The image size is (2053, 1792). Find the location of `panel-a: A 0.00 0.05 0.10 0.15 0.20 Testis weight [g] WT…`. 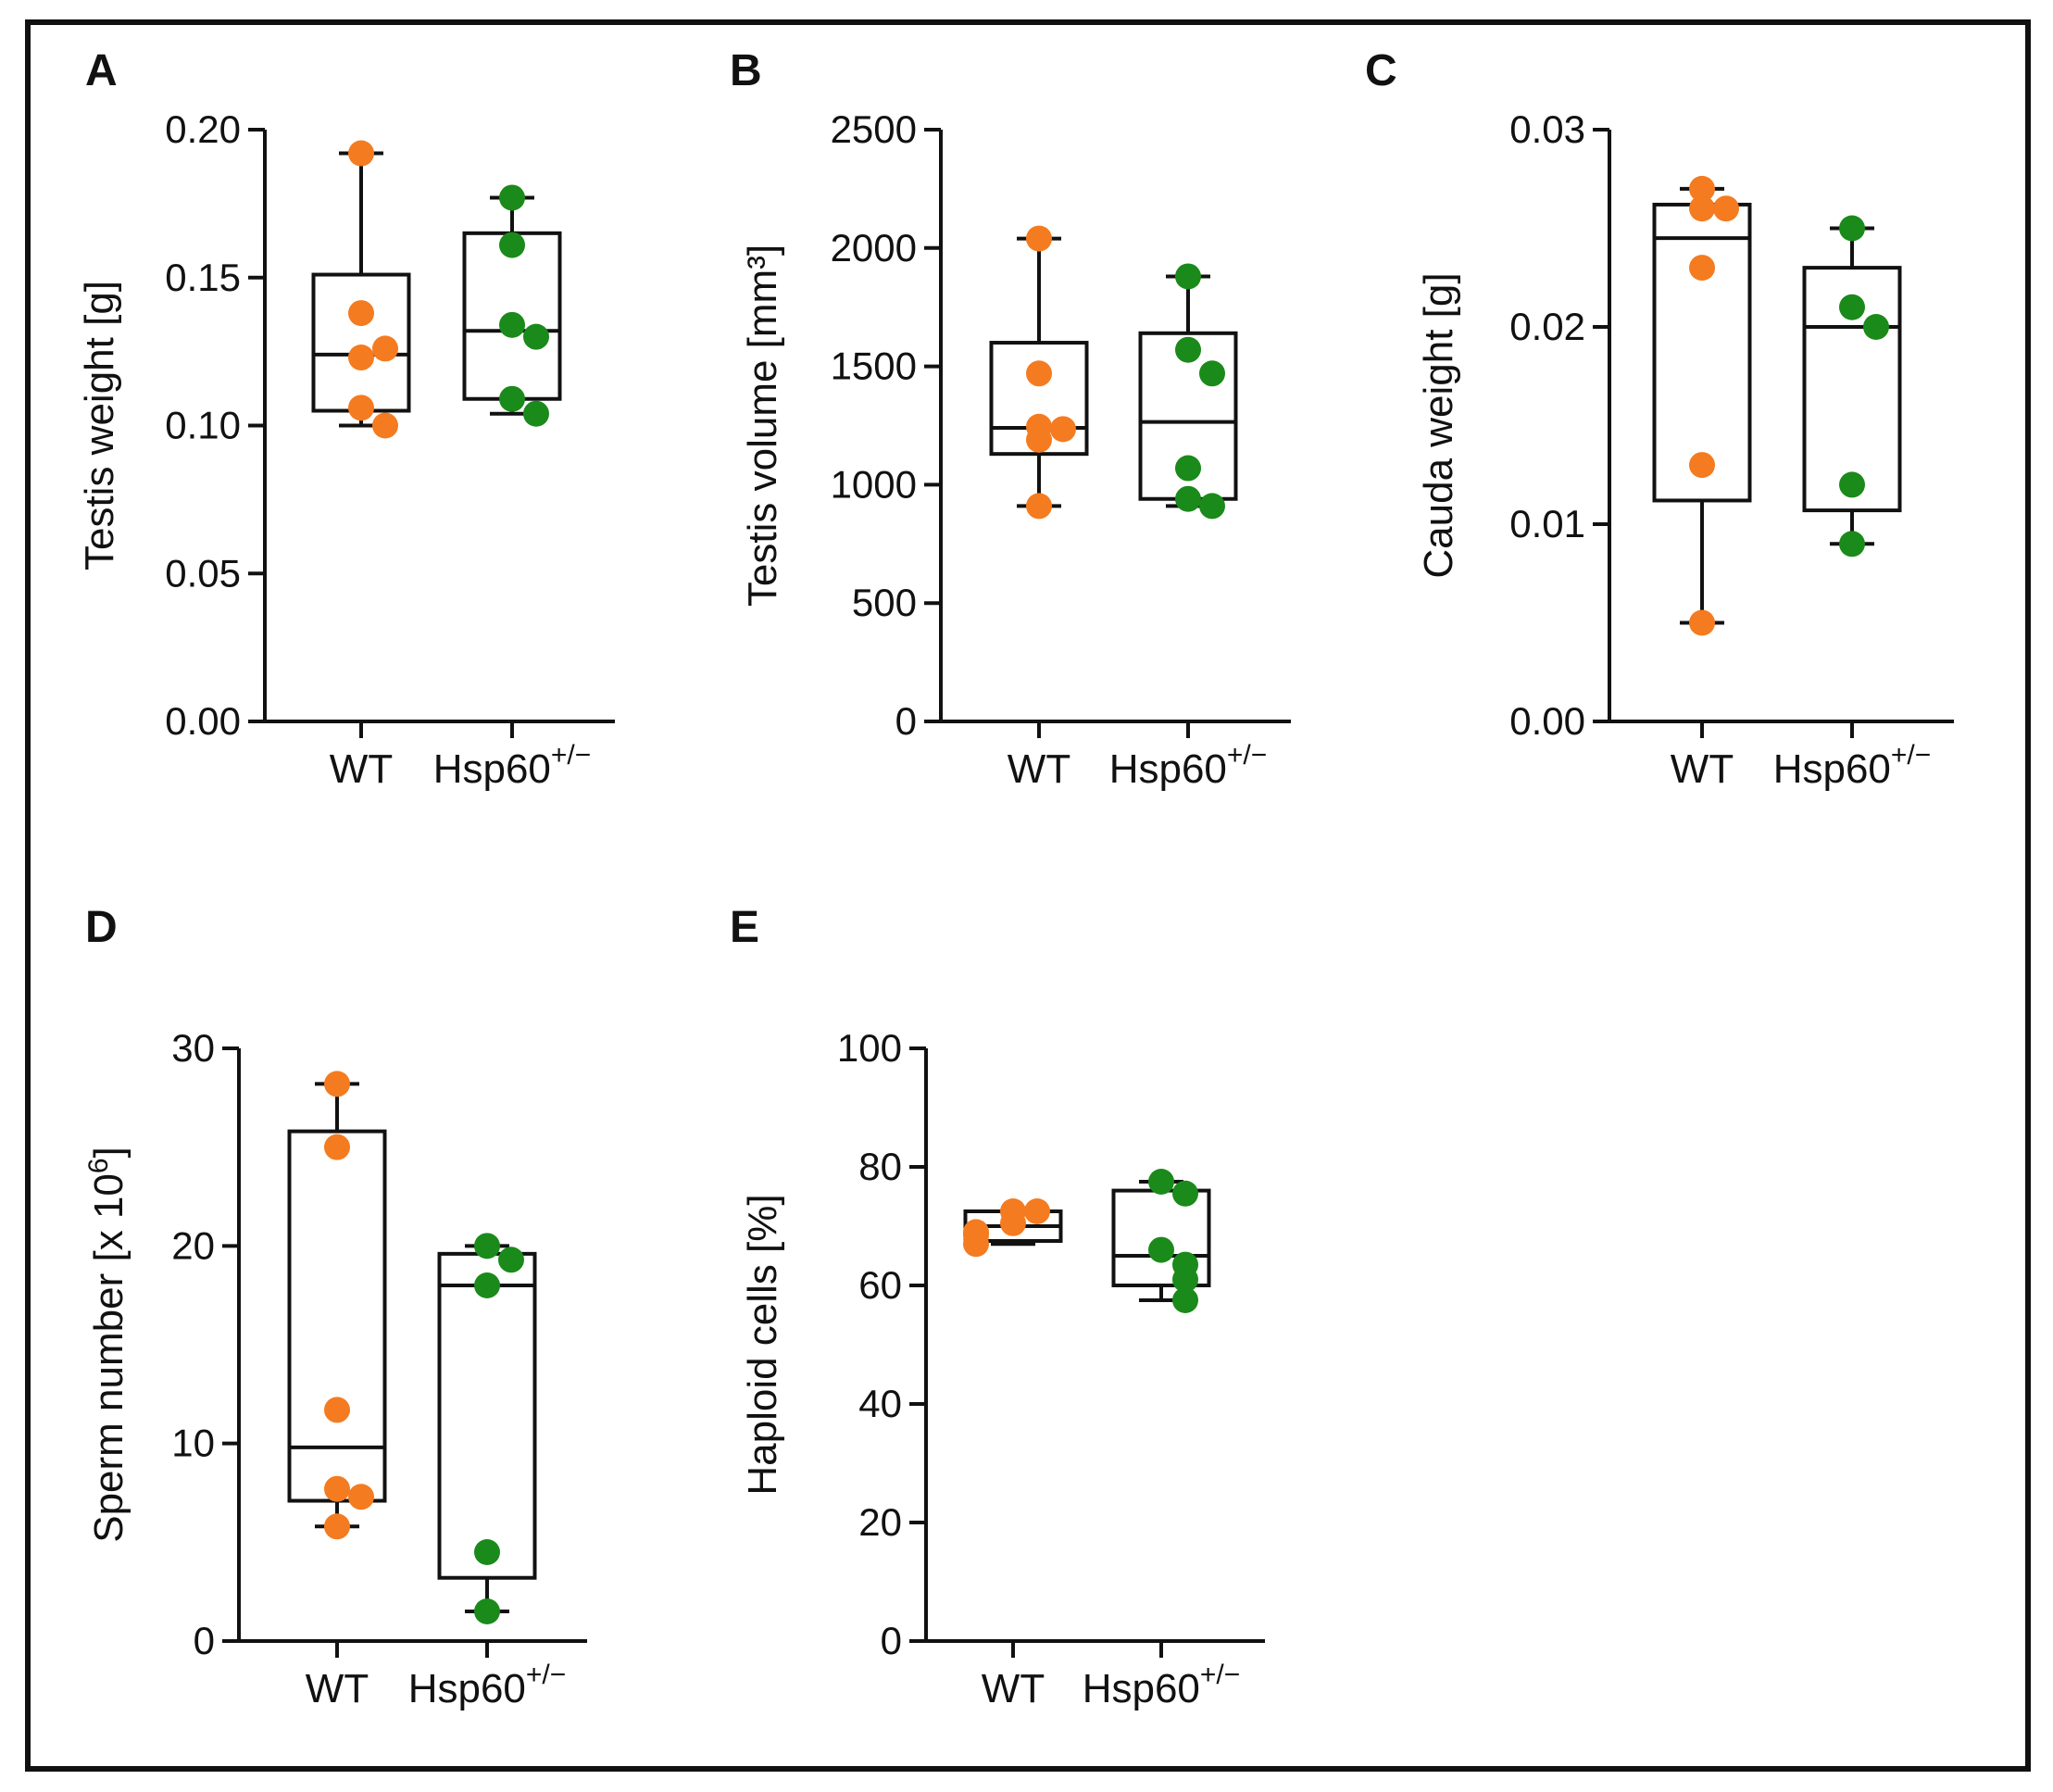

panel-a: A 0.00 0.05 0.10 0.15 0.20 Testis weight [g] WT… is located at coordinates (346, 419).